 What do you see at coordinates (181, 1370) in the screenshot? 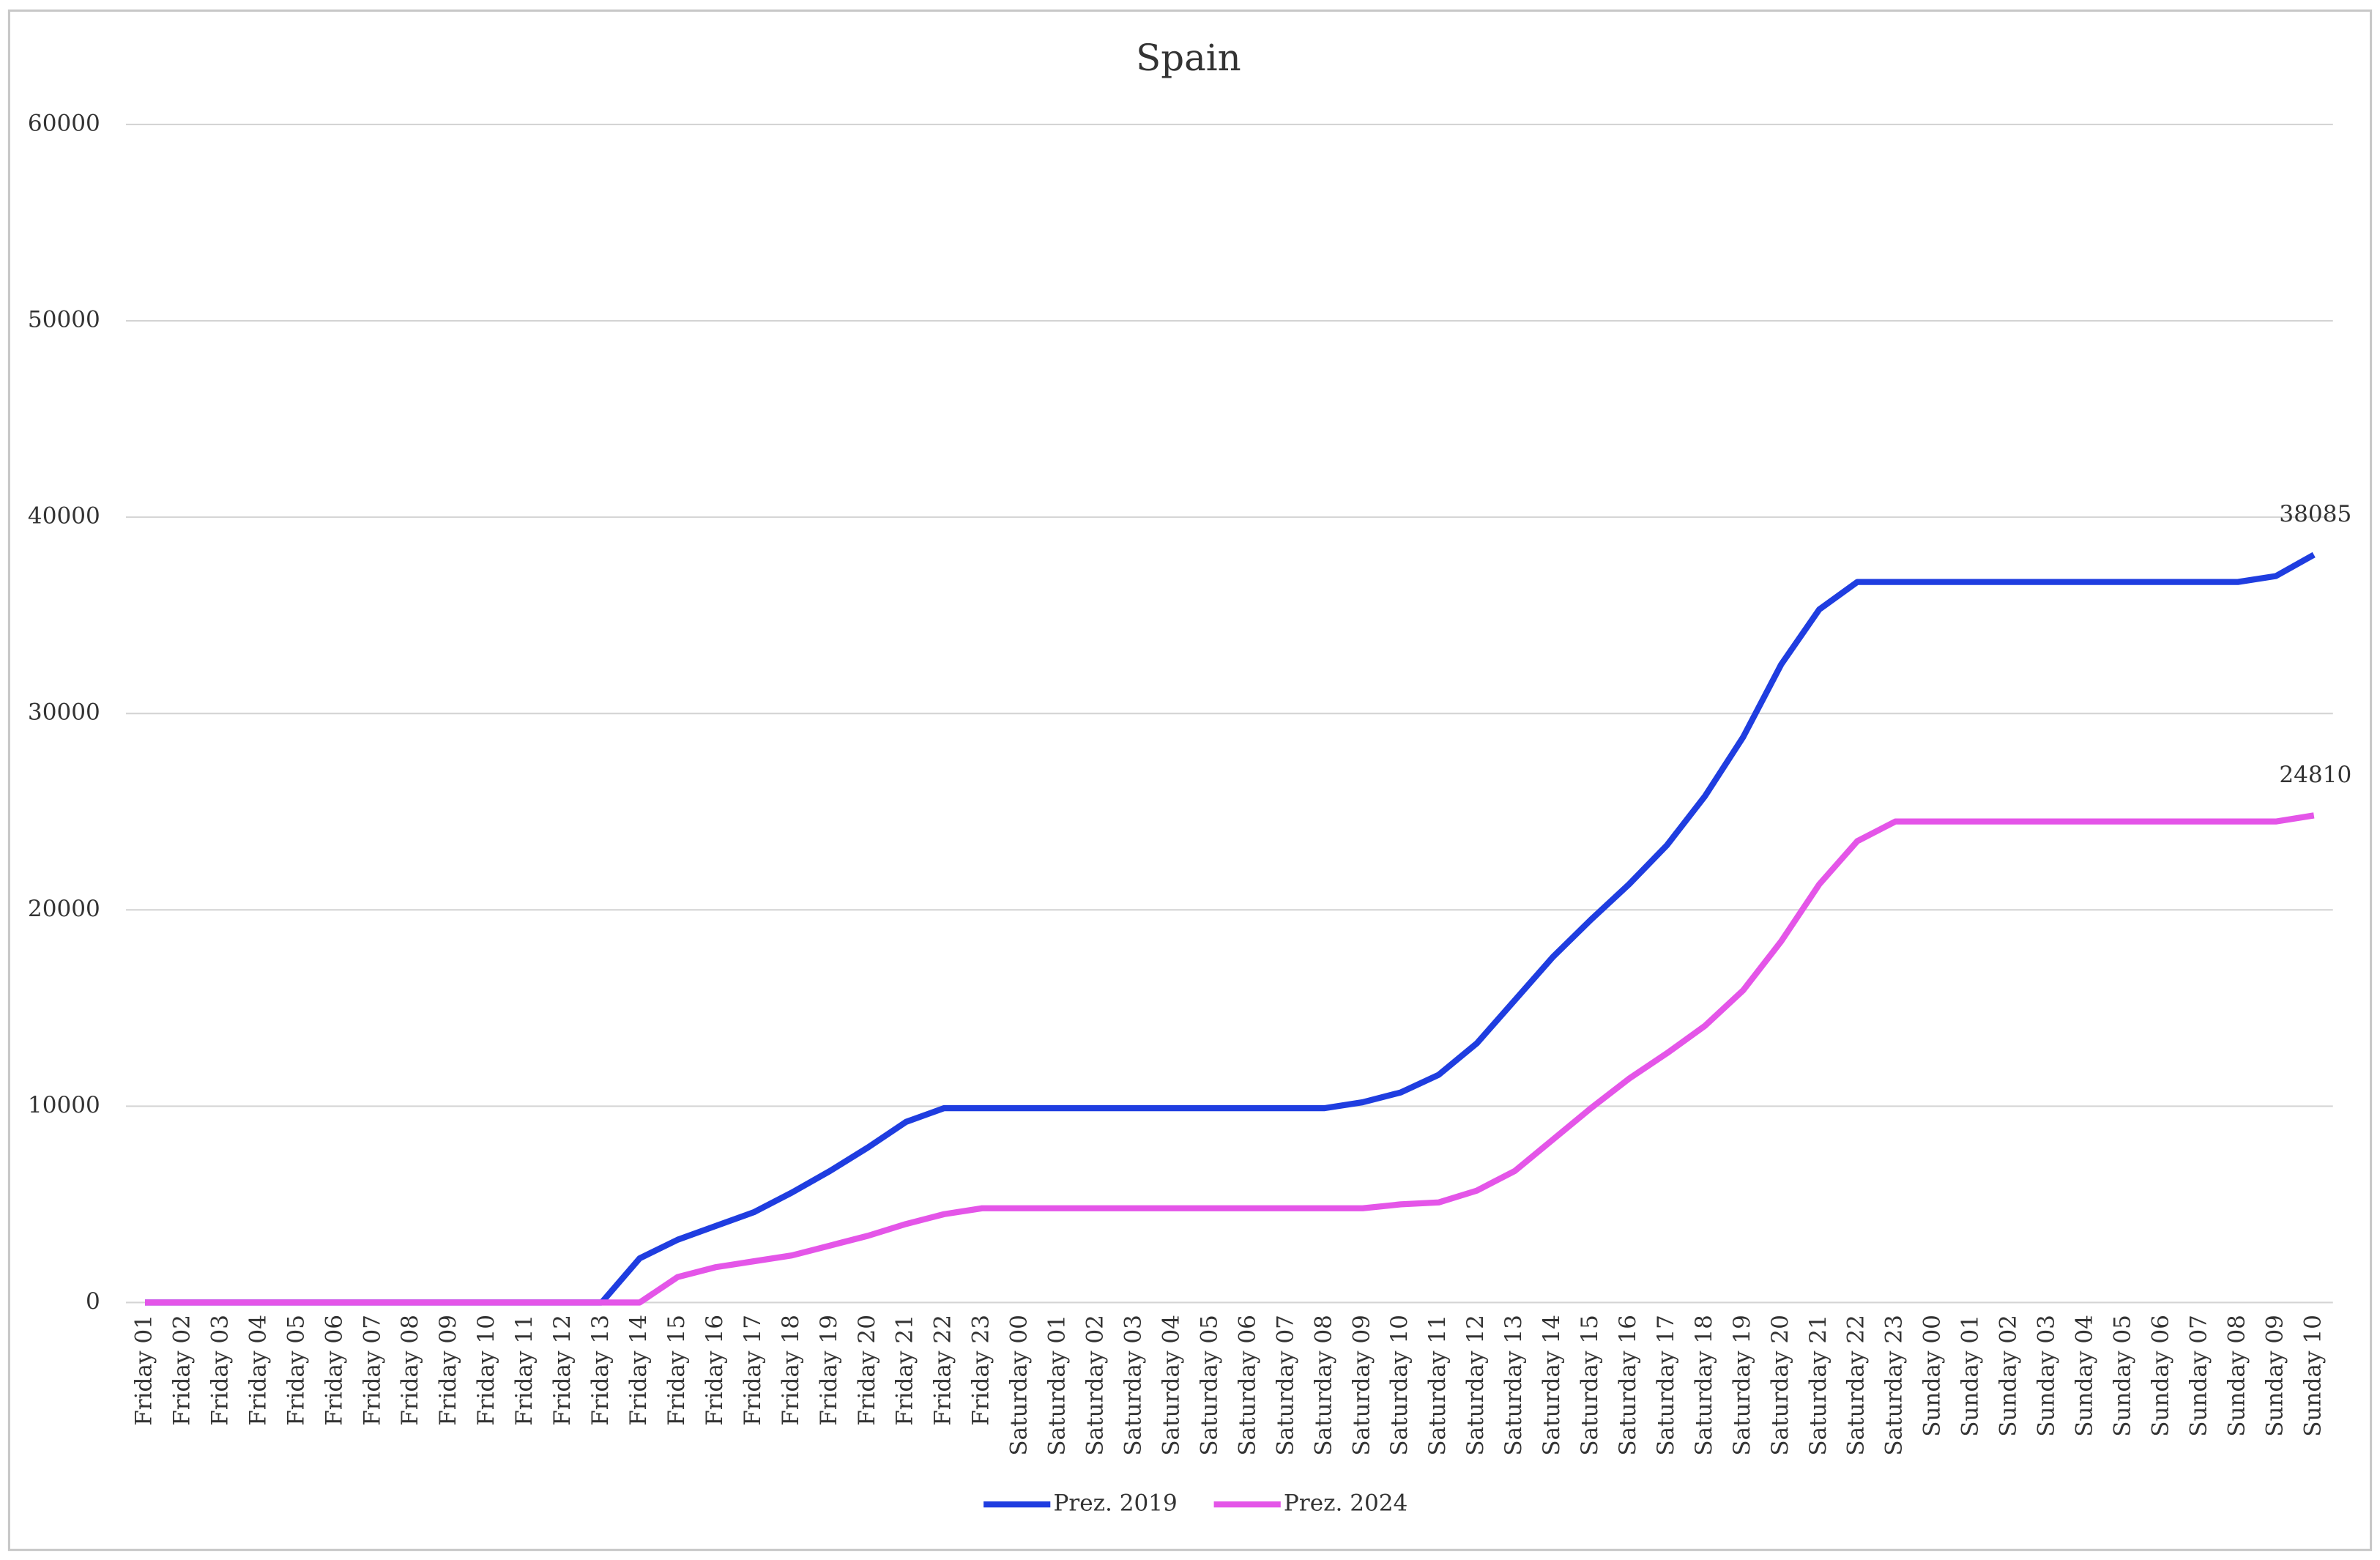
I see `x-tick-label: Friday 02` at bounding box center [181, 1370].